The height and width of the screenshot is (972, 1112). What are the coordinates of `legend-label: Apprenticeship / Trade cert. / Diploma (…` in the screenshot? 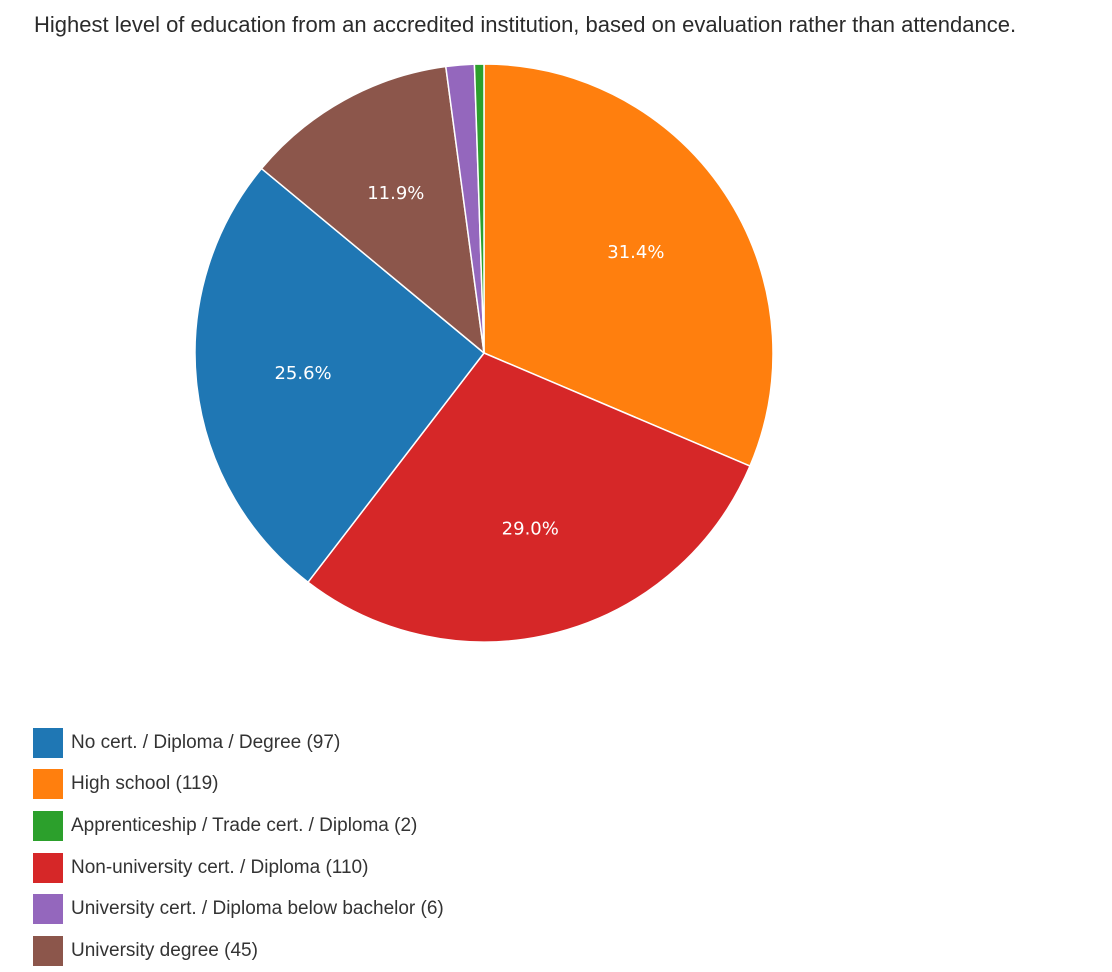 It's located at (244, 825).